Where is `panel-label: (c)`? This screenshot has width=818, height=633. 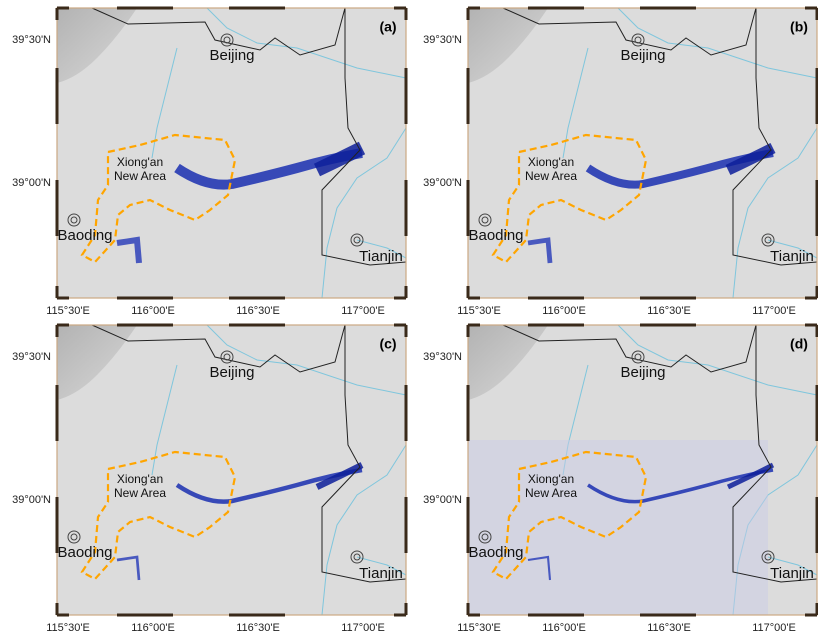
panel-label: (c) is located at coordinates (387, 344).